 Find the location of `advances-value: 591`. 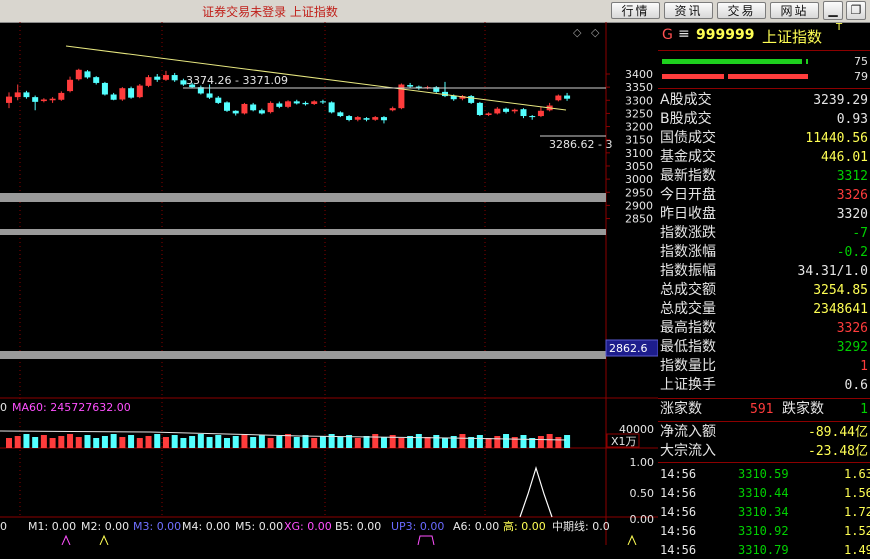

advances-value: 591 is located at coordinates (762, 409).